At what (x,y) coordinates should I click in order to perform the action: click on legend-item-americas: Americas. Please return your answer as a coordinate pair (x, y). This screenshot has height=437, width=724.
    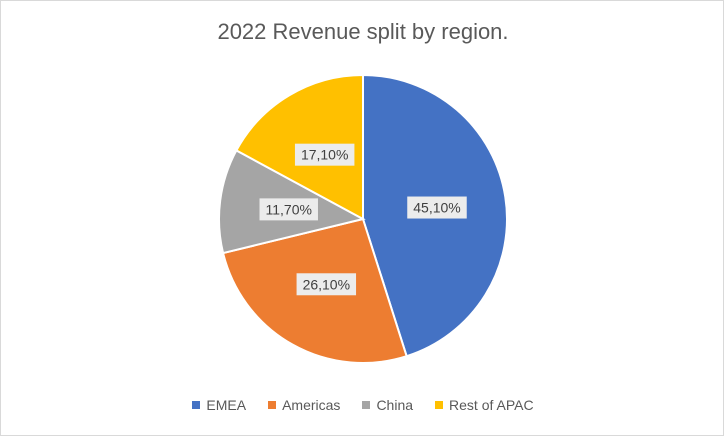
    Looking at the image, I should click on (304, 405).